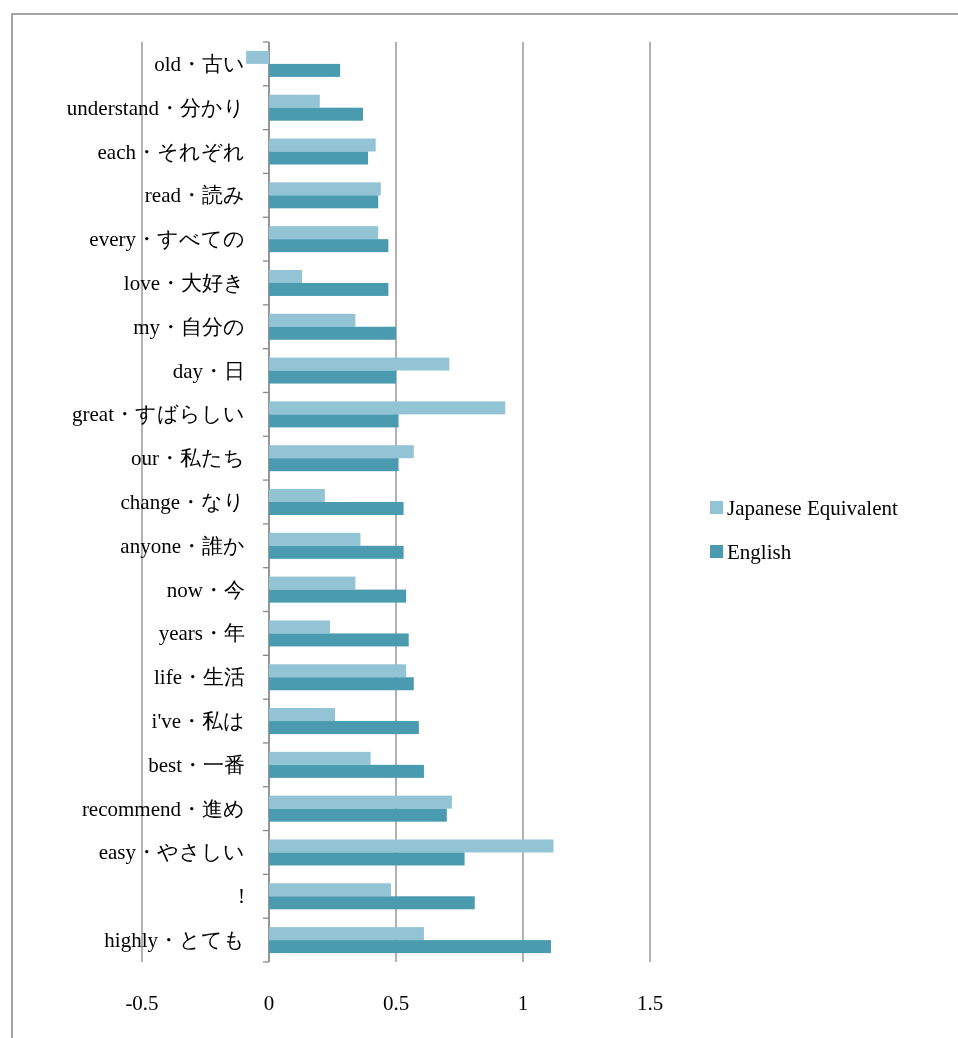 The height and width of the screenshot is (1038, 958). Describe the element at coordinates (184, 282) in the screenshot. I see `y-tick-label: love・大好き` at that location.